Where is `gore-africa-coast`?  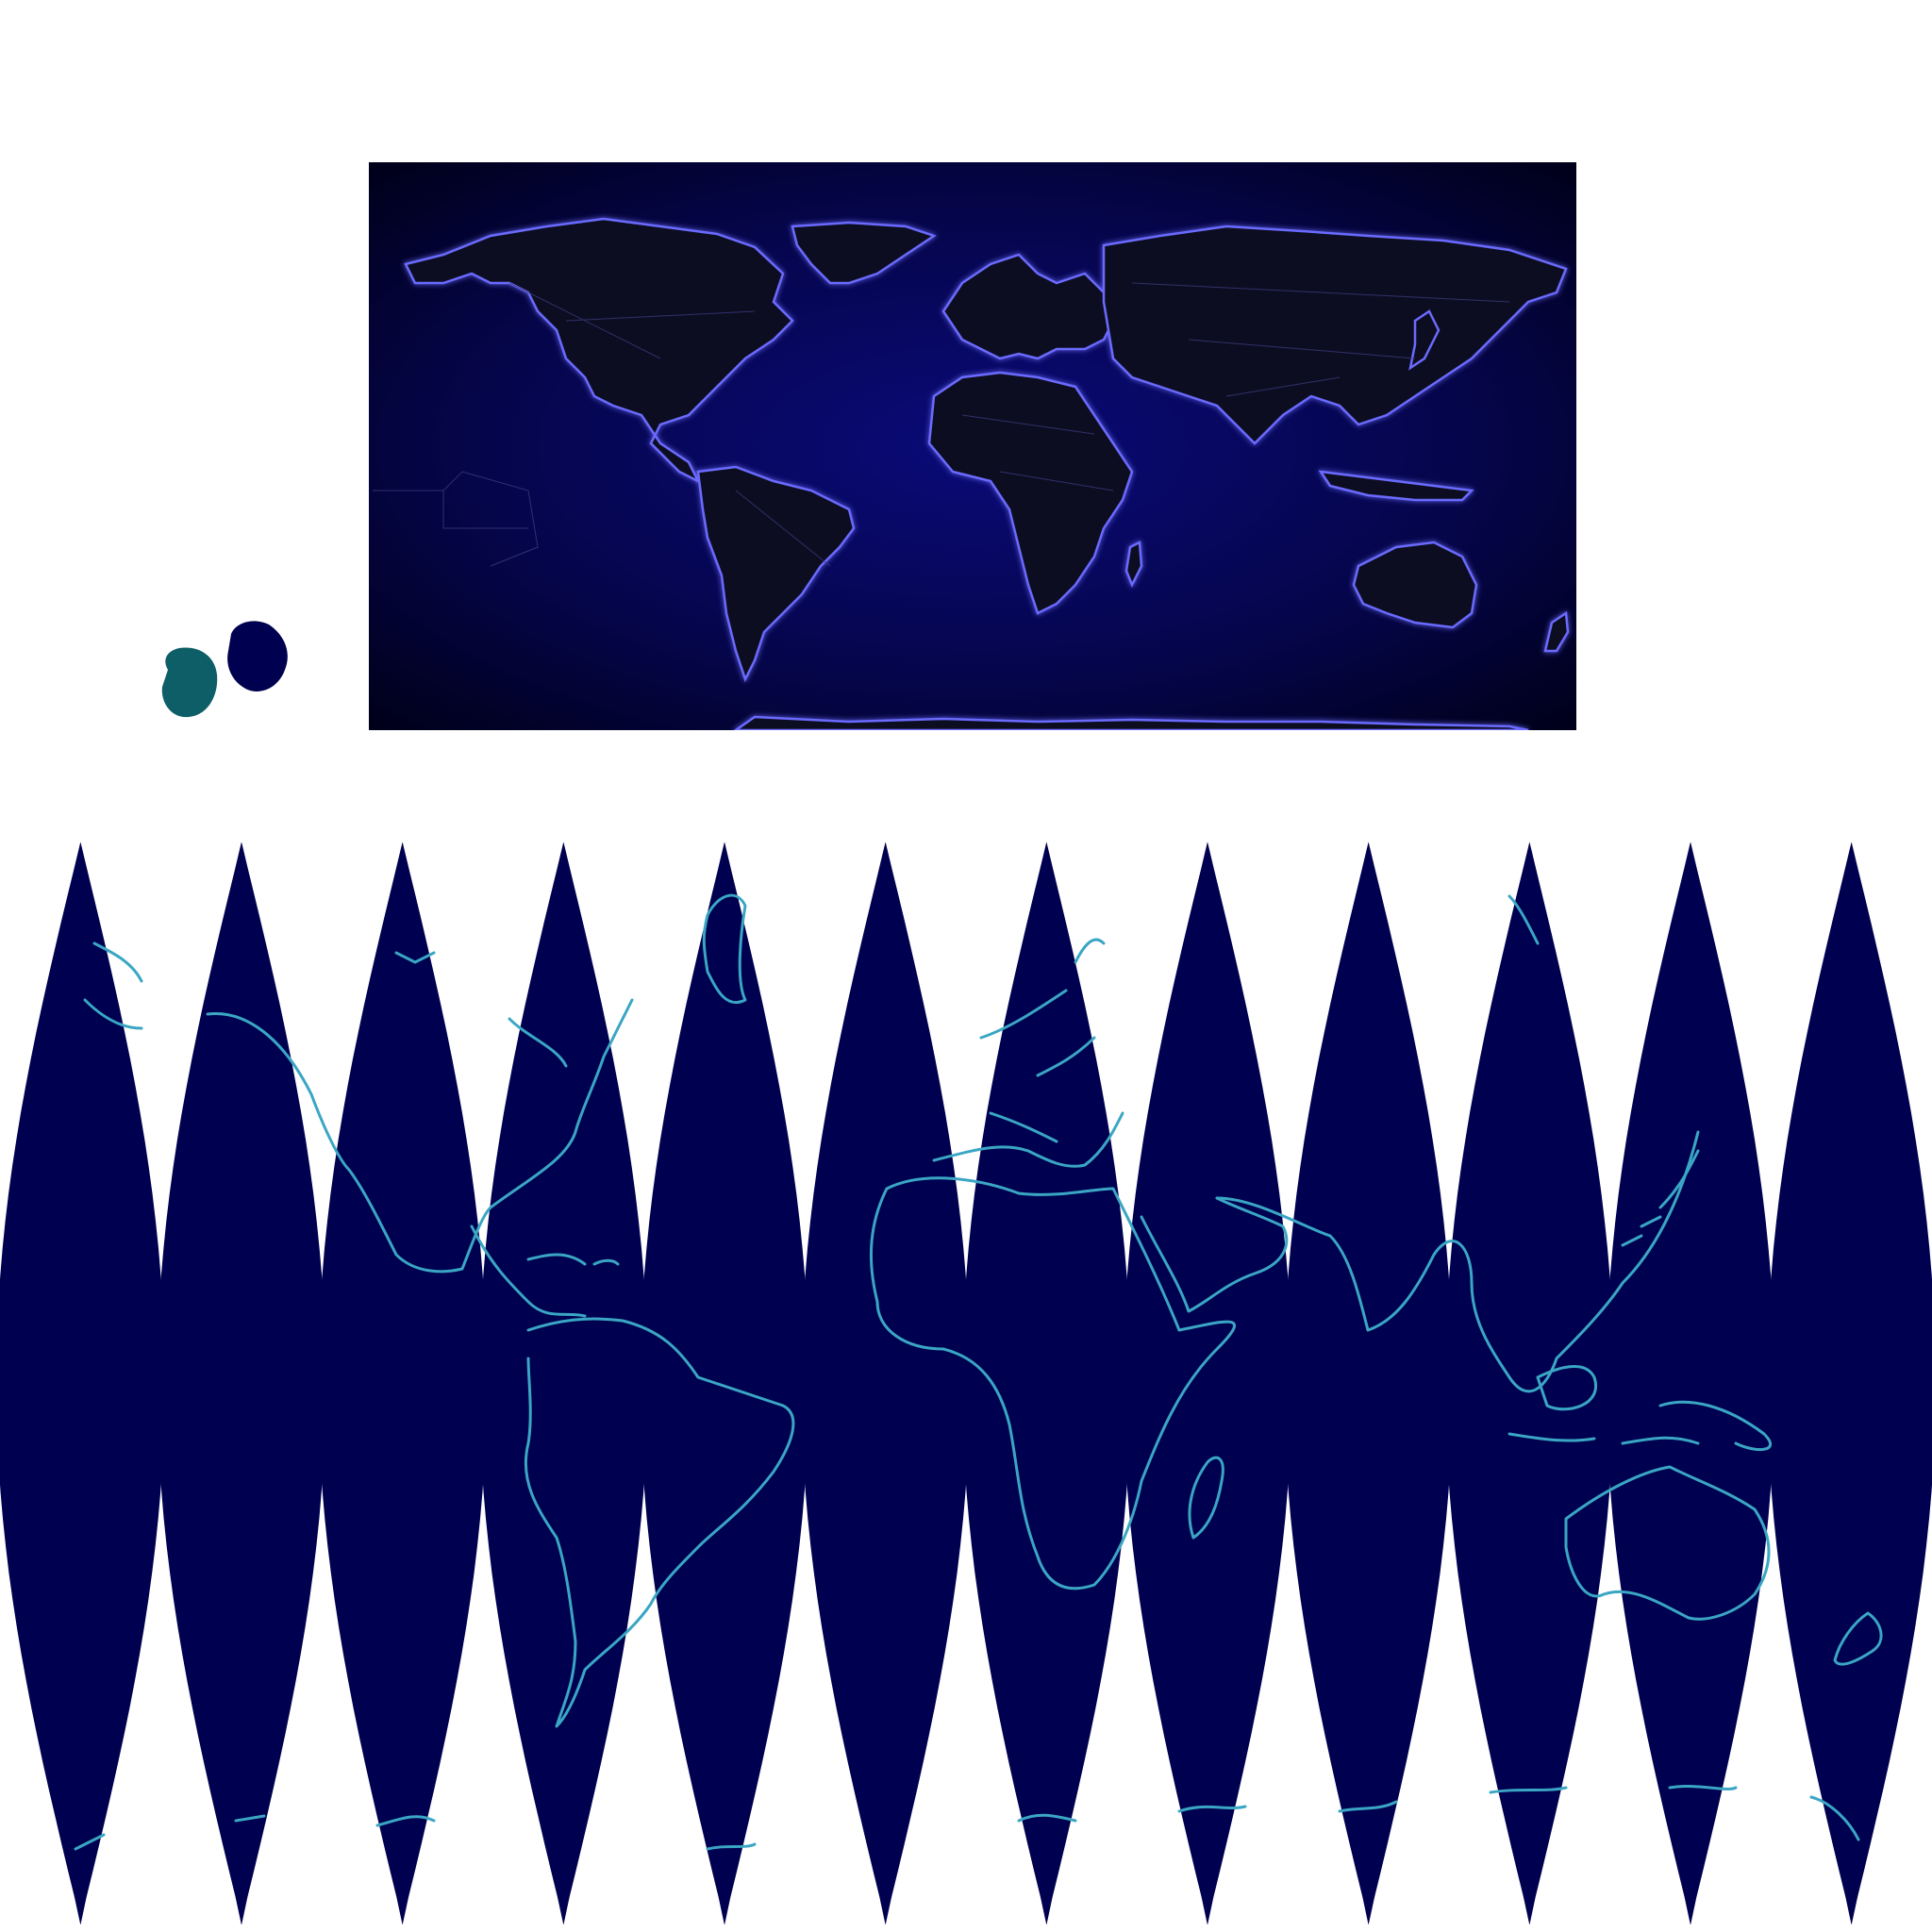 gore-africa-coast is located at coordinates (1053, 1383).